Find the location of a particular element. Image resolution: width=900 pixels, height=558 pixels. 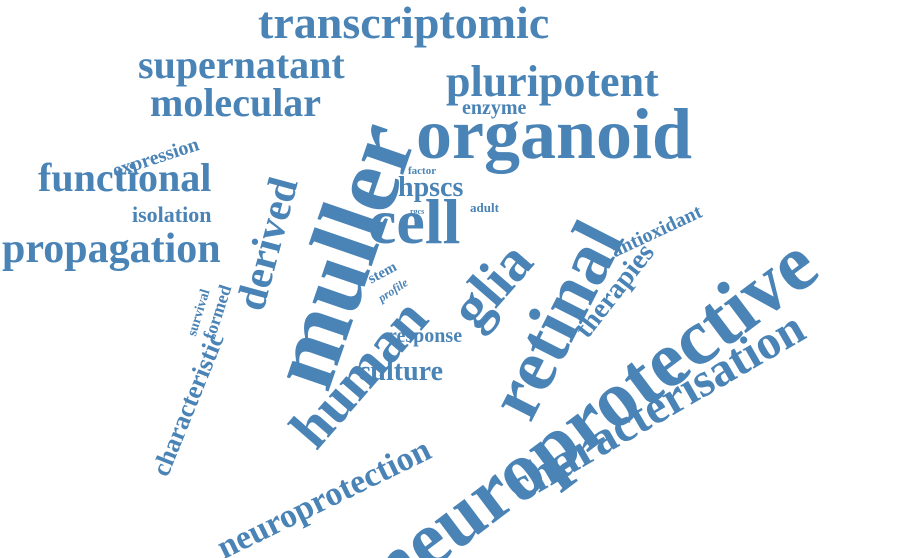

word-functional: functional is located at coordinates (125, 177).